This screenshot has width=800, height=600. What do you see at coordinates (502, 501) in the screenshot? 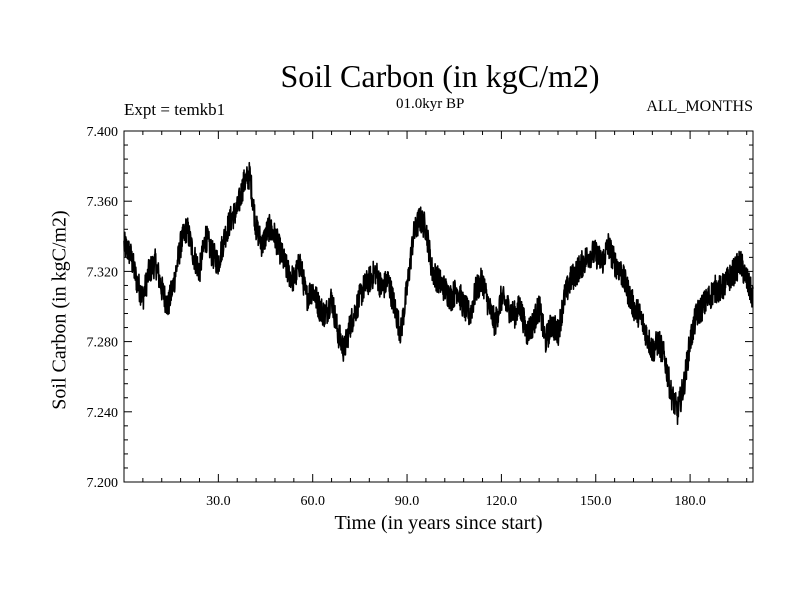
I see `x-tick-label: 120.0` at bounding box center [502, 501].